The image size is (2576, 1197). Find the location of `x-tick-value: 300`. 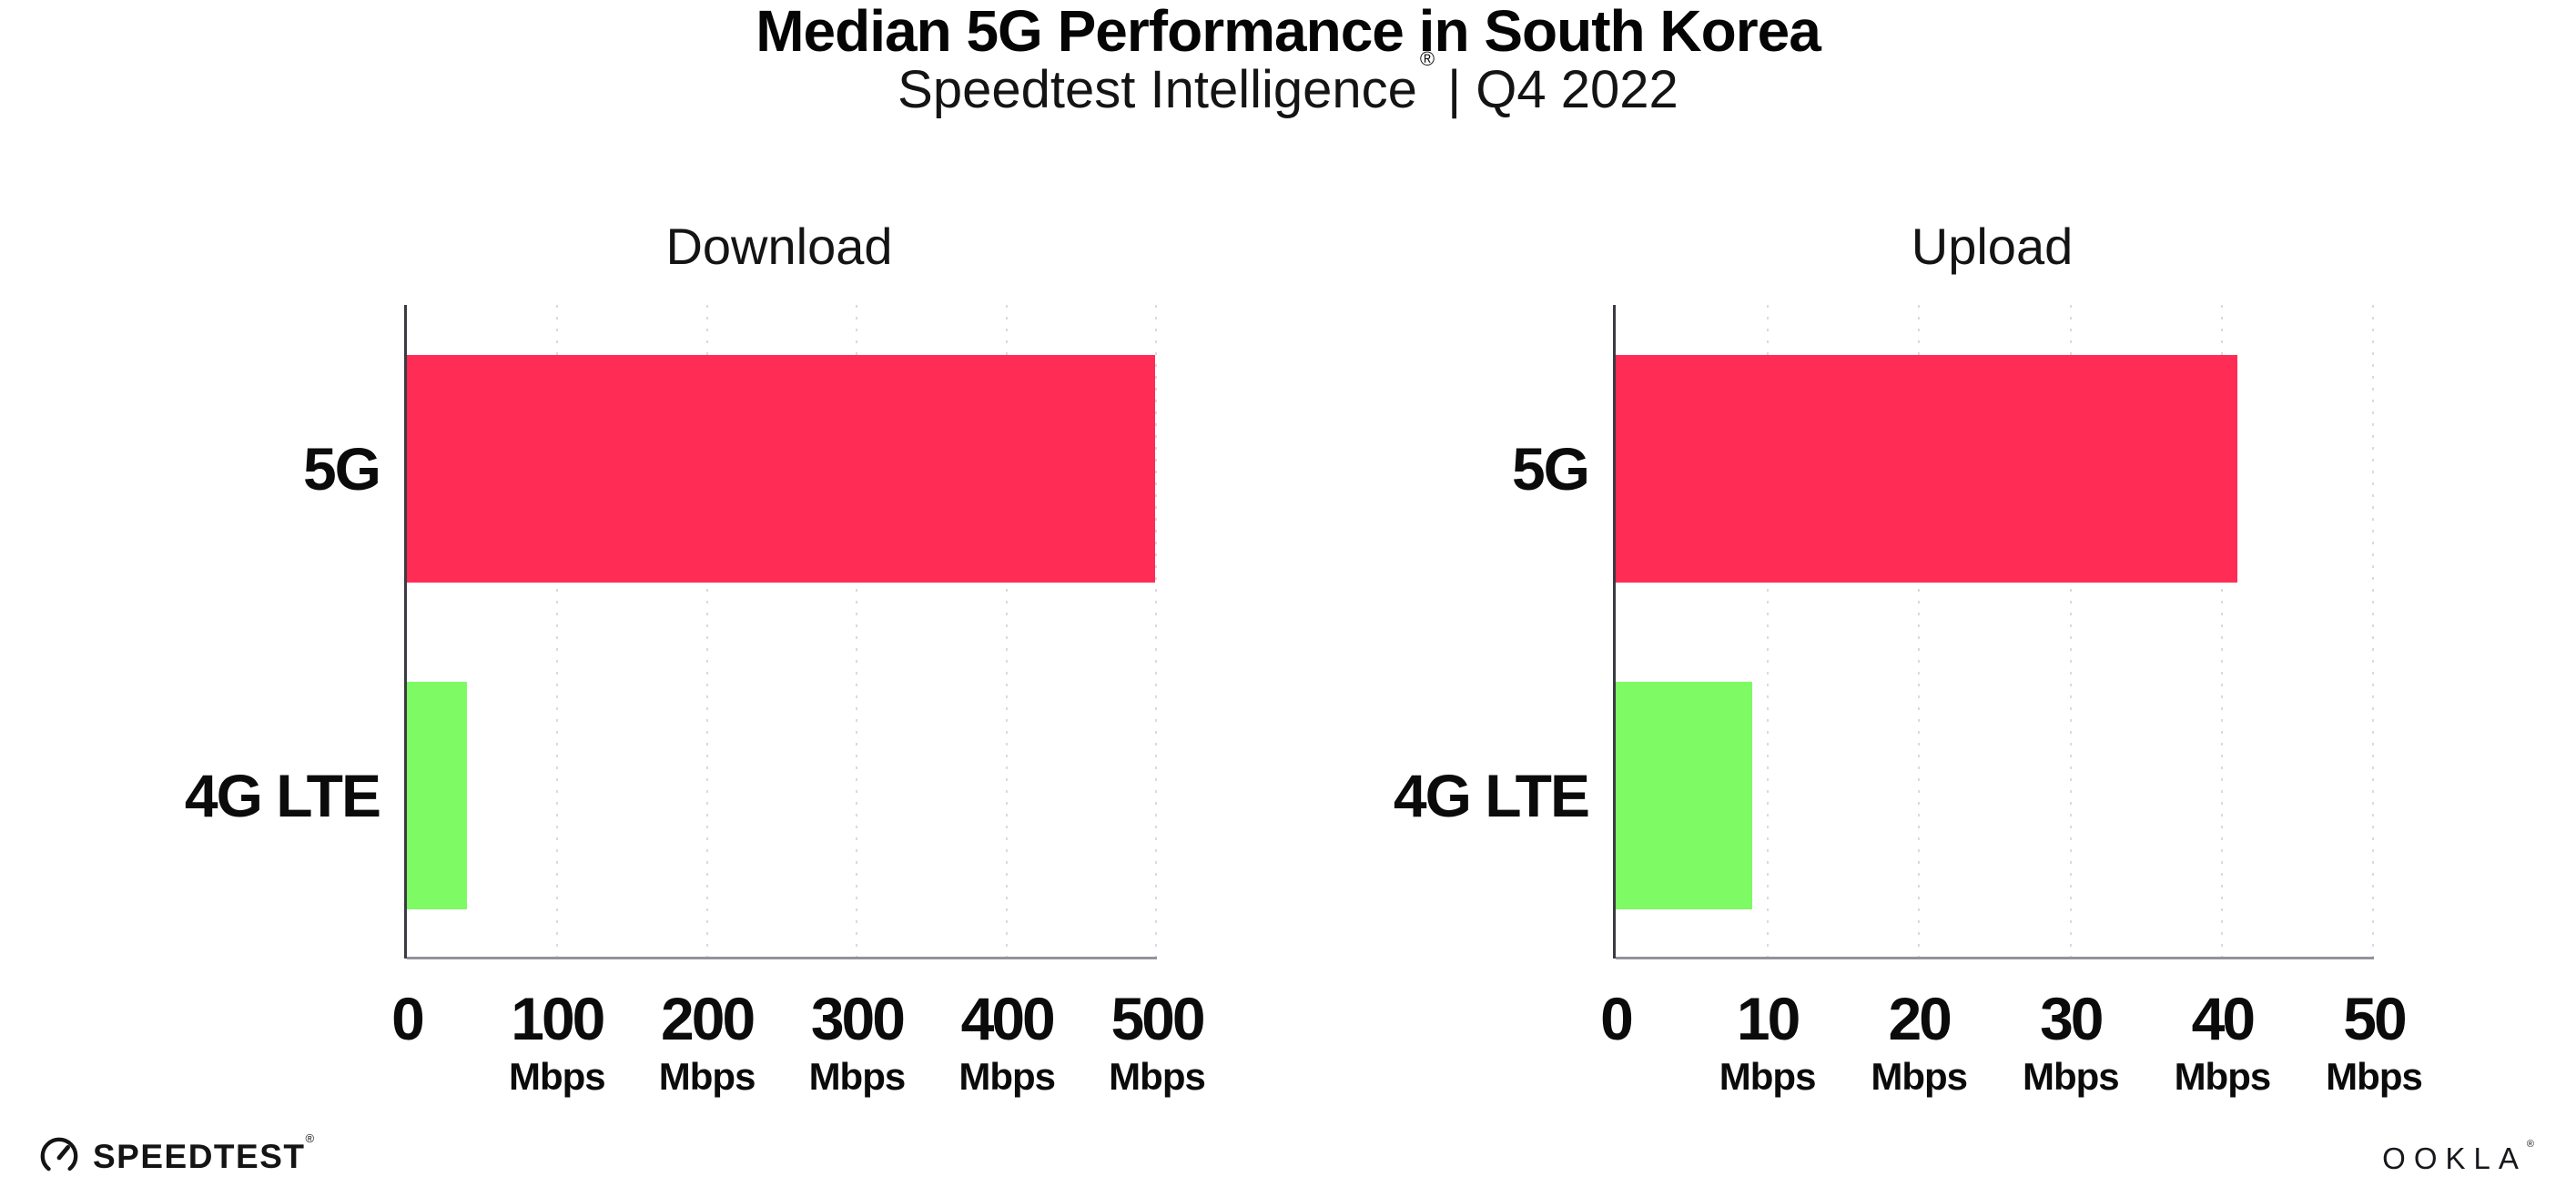

x-tick-value: 300 is located at coordinates (858, 1018).